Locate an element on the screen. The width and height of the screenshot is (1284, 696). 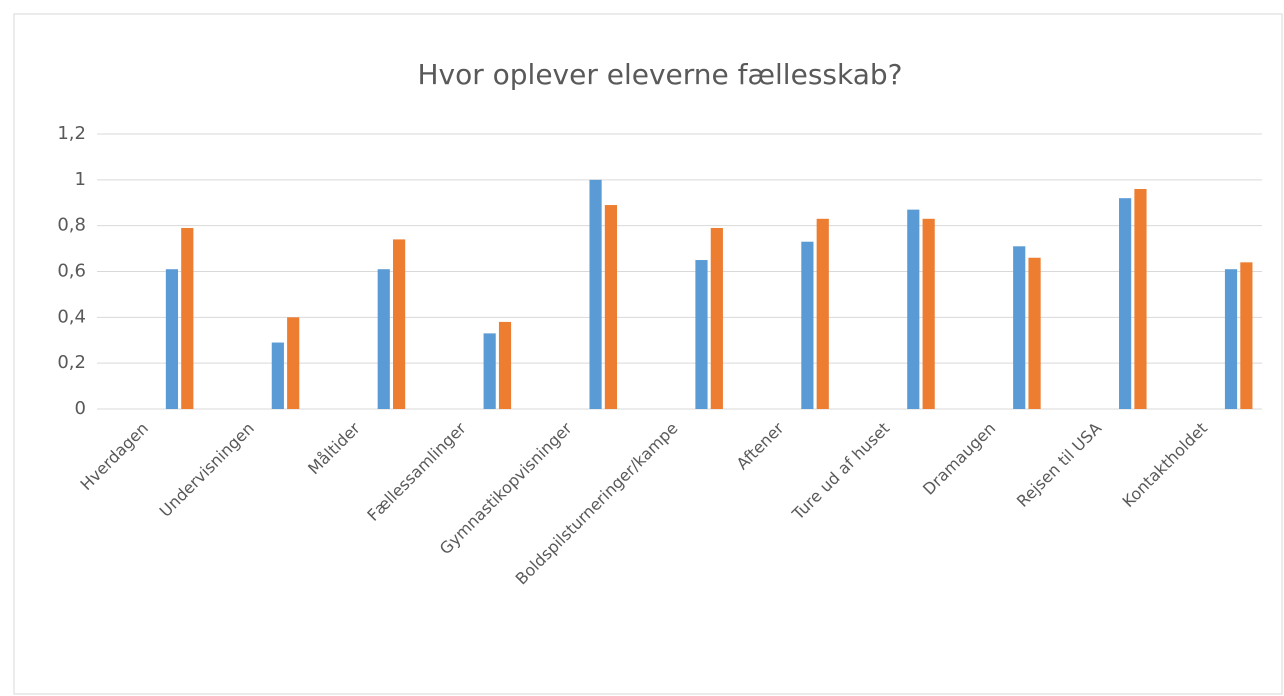
chart-title: Hvor oplever eleverne fællesskab? is located at coordinates (659, 74).